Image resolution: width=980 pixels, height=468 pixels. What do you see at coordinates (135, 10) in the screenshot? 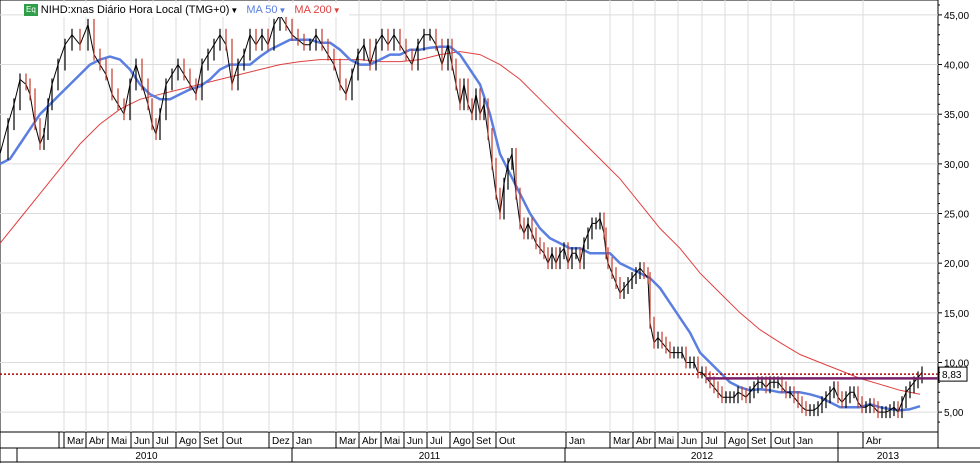
I see `symbol-label: NIHD:xnas Diário Hora Local (TMG+0)` at bounding box center [135, 10].